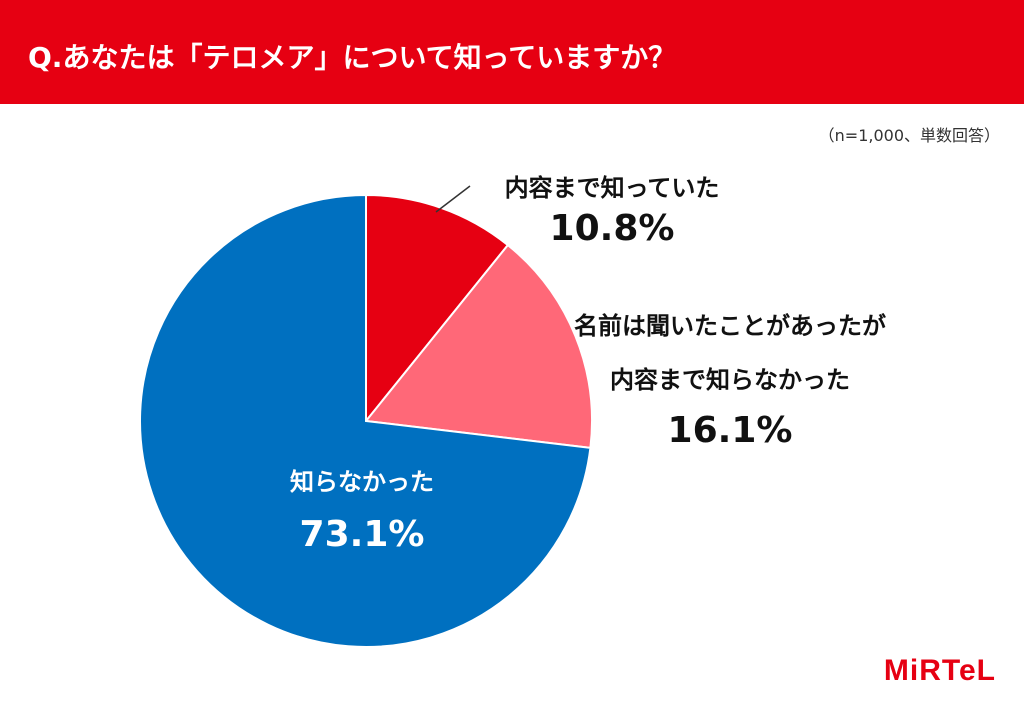  What do you see at coordinates (612, 188) in the screenshot?
I see `label-knew-content-line-1: 内容まで知っていた` at bounding box center [612, 188].